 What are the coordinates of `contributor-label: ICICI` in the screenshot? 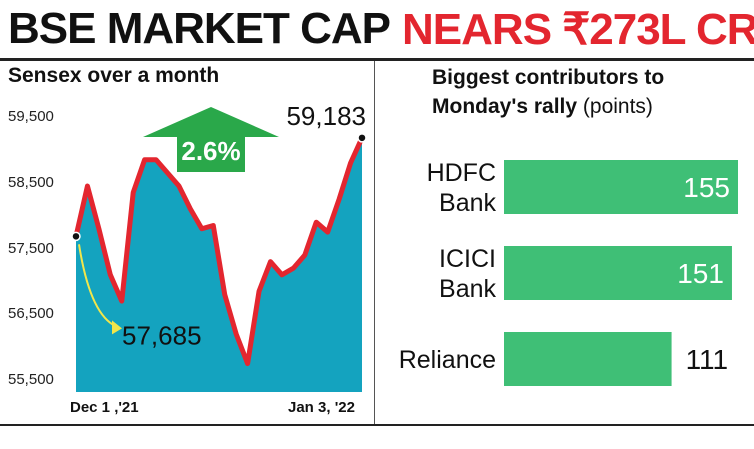 It's located at (467, 259).